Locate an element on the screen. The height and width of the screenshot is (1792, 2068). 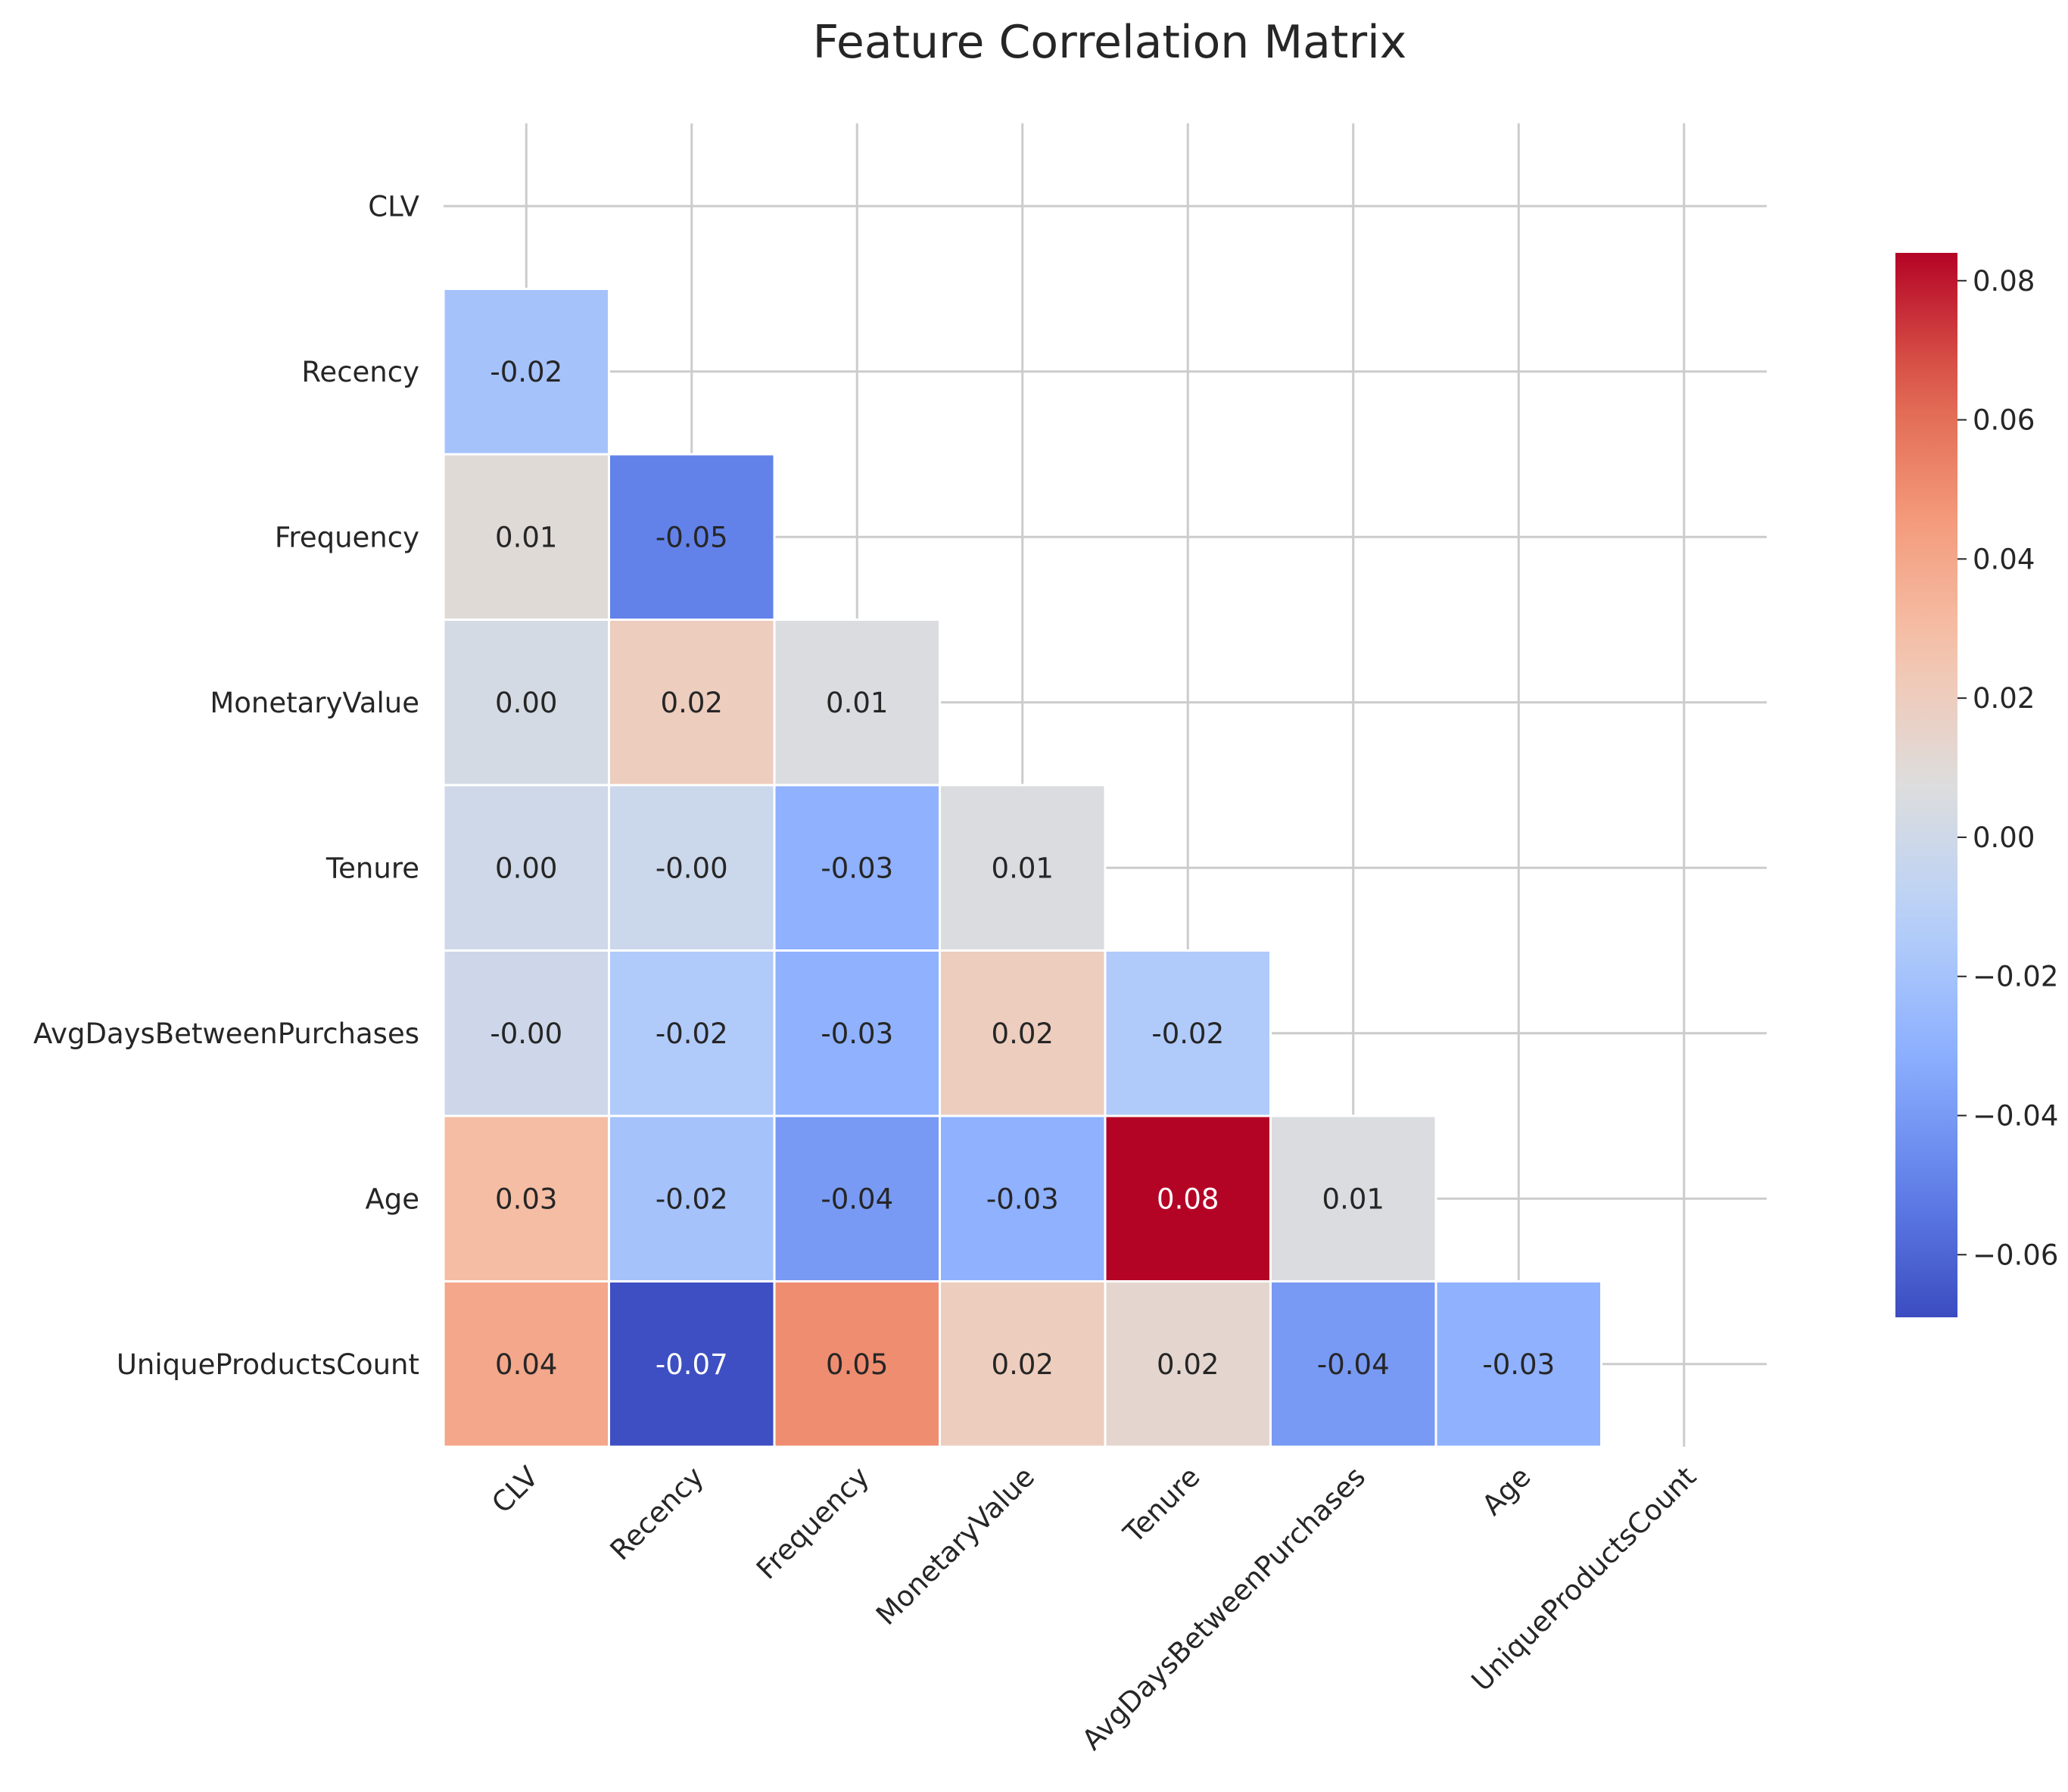
colorbar-tick-label: 0.02 is located at coordinates (2004, 698).